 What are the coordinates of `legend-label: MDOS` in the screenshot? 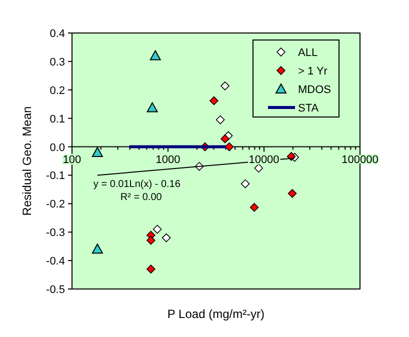 It's located at (314, 90).